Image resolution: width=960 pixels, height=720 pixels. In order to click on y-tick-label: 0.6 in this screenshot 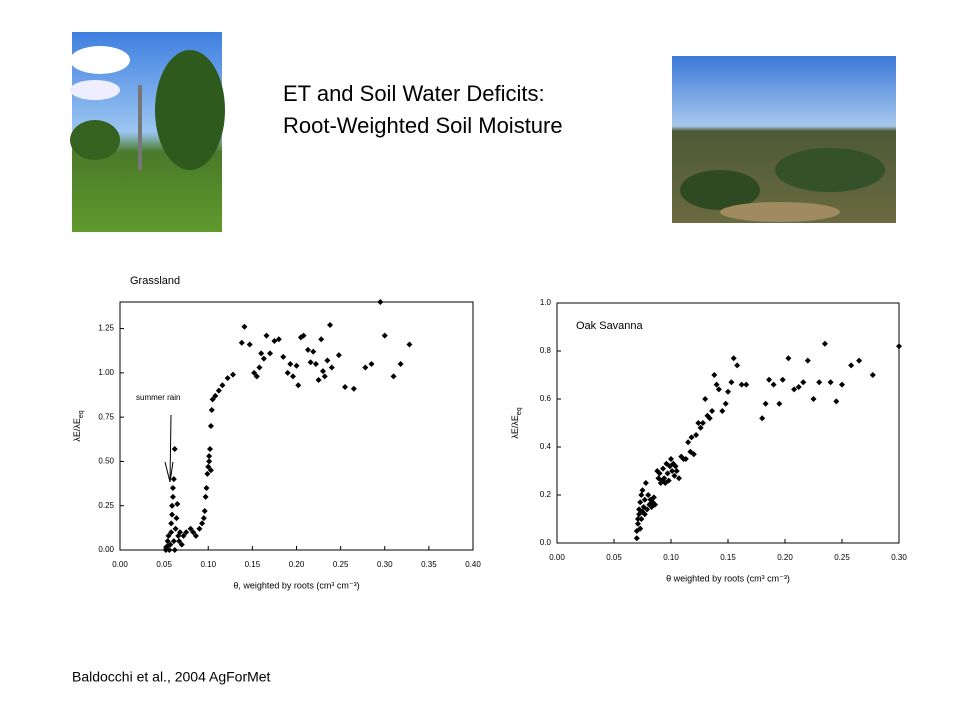, I will do `click(546, 398)`.